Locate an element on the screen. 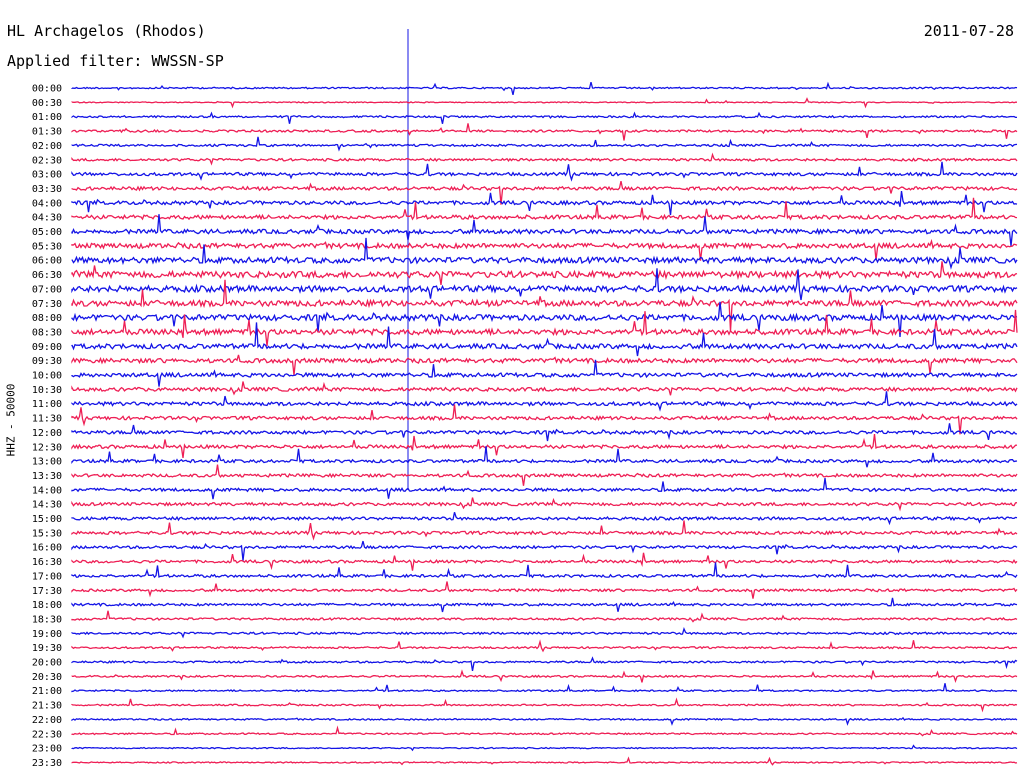 The image size is (1024, 780). date-label: 2011-07-28 is located at coordinates (968, 31).